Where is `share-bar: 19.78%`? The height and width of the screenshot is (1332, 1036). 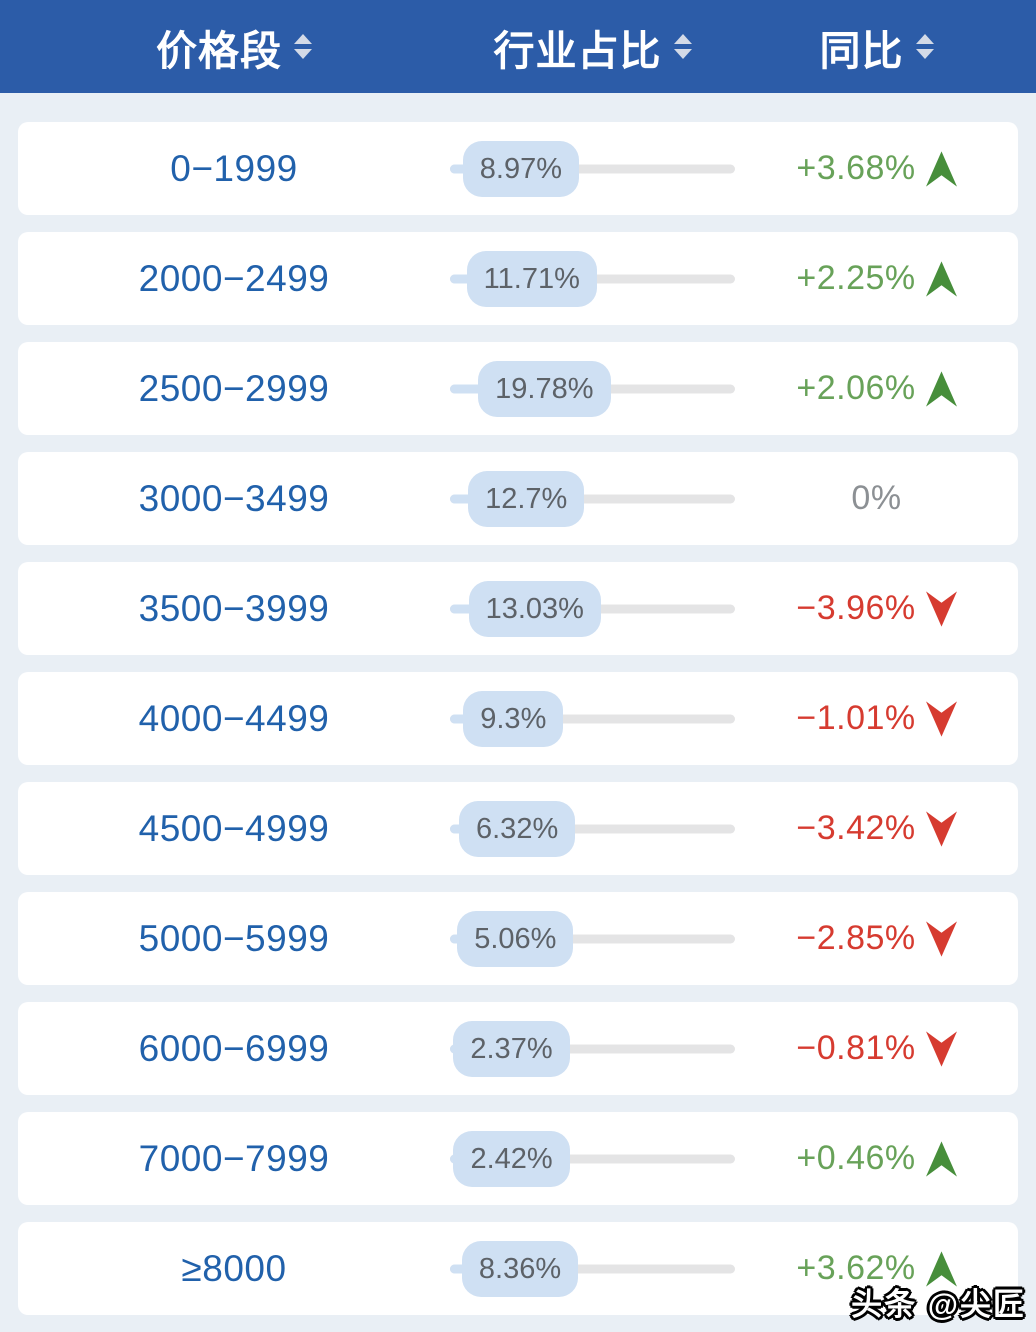 share-bar: 19.78% is located at coordinates (592, 388).